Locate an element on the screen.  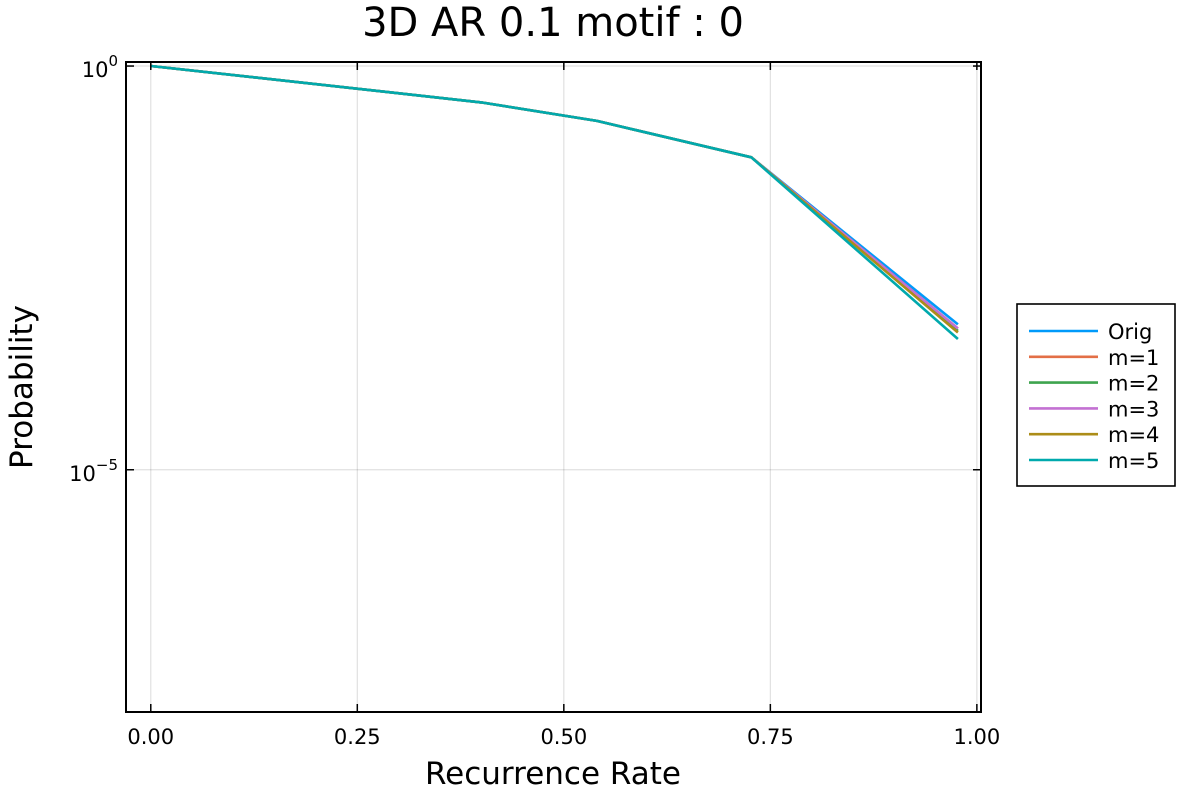
legend-label: m=2 is located at coordinates (1133, 384).